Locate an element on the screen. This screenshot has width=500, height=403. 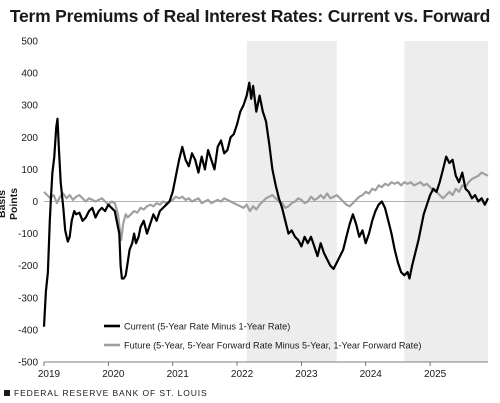
y-tick-label: -100 is located at coordinates (28, 234).